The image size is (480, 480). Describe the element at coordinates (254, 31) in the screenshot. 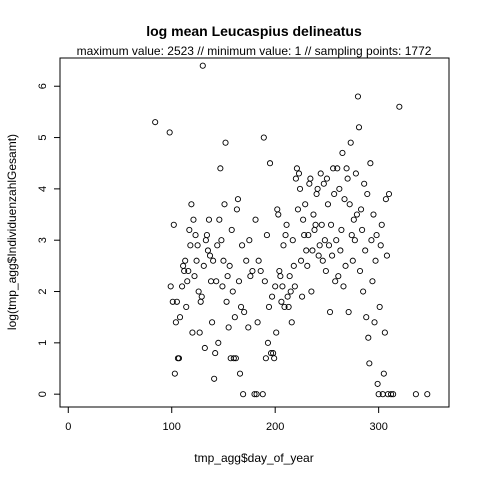

I see `chart-title: log mean Leucaspius delineatus` at that location.